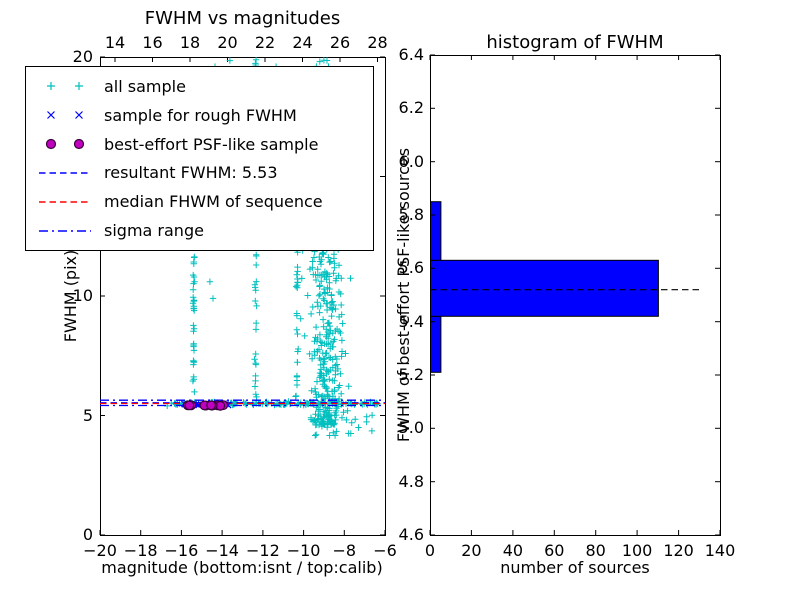 This screenshot has width=800, height=600. I want to click on right-y-tick-label: 5.2, so click(411, 374).